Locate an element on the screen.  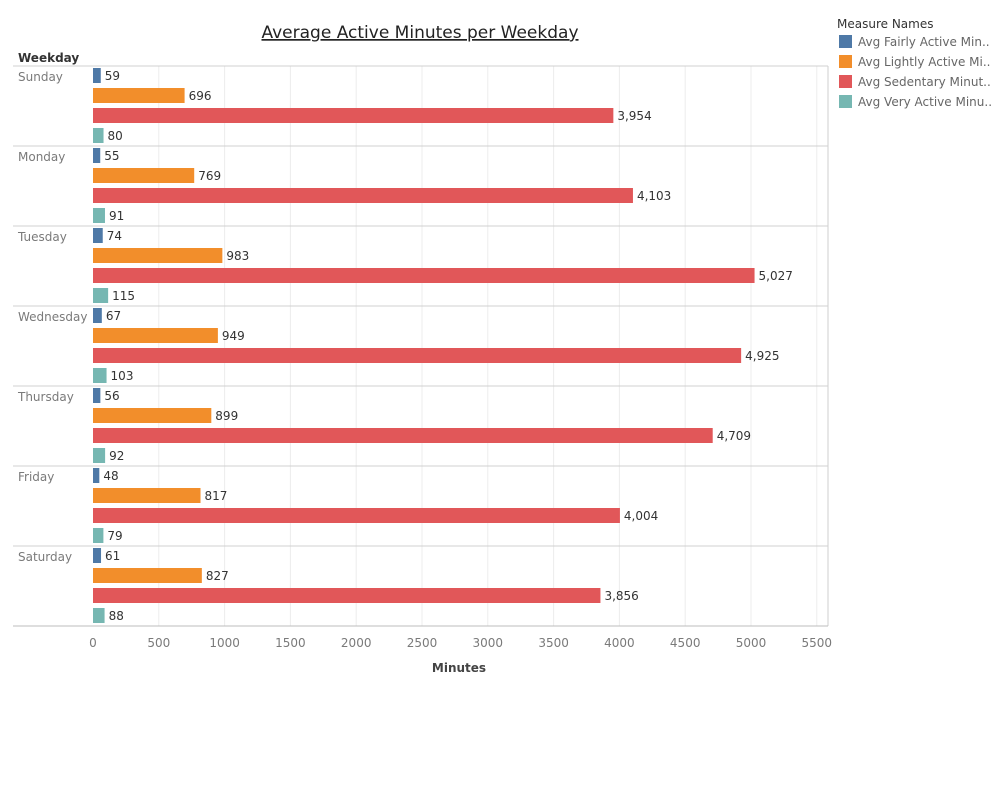
x-tick-label: 3500 is located at coordinates (553, 643).